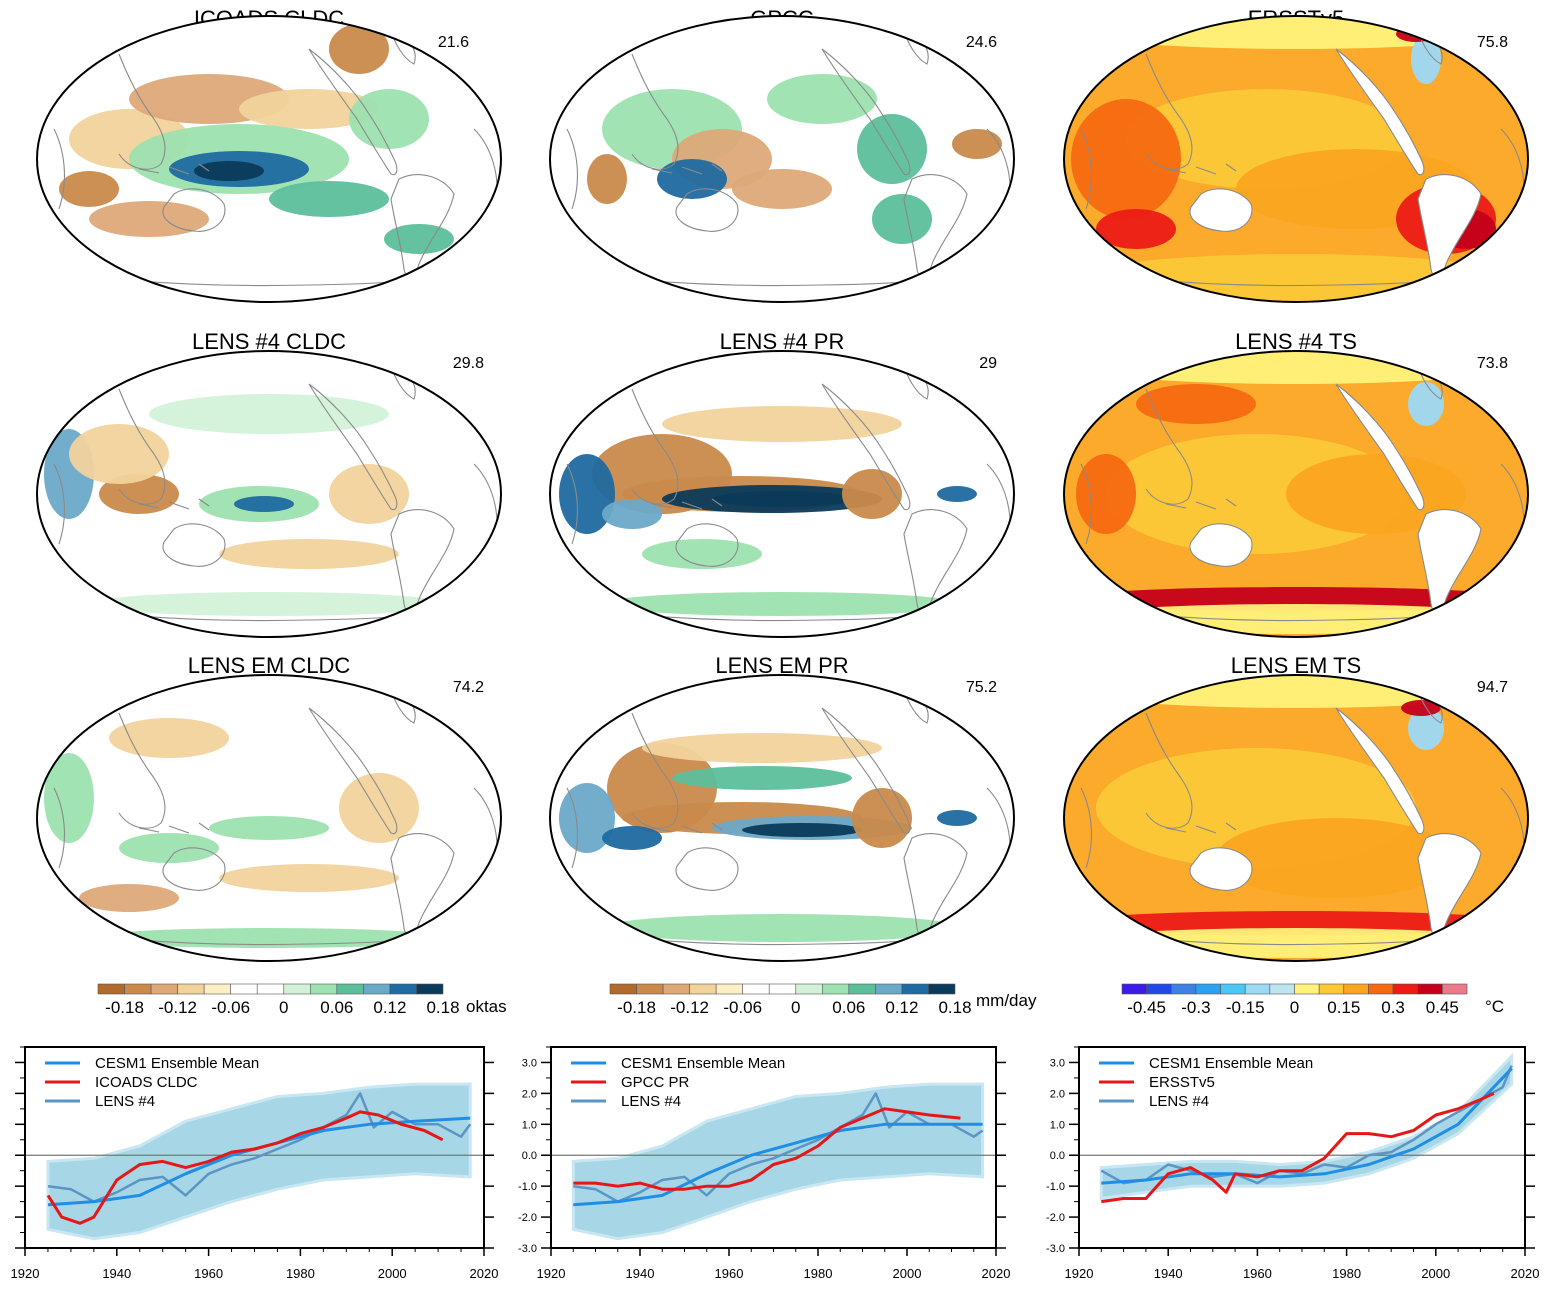 The height and width of the screenshot is (1289, 1564). Describe the element at coordinates (1296, 341) in the screenshot. I see `map-title: LENS #4 TS` at that location.